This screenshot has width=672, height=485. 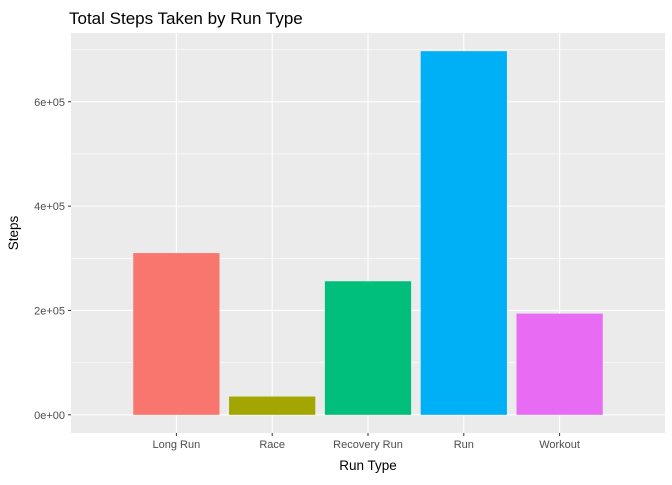 I want to click on y-tick-label: 4e+05, so click(x=49, y=207).